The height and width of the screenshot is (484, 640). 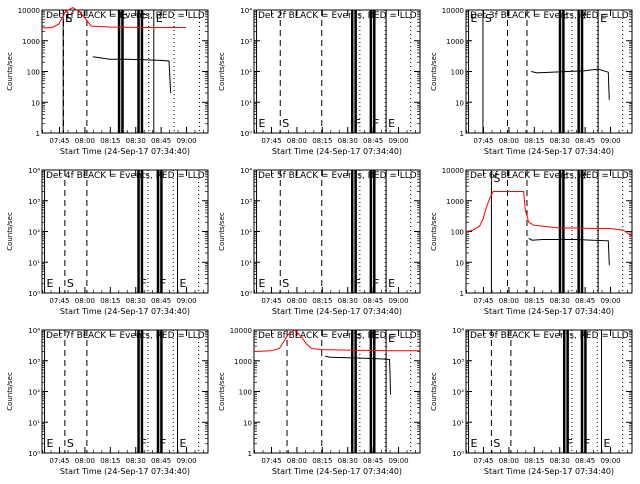 I want to click on panel-title: Det 3f BLACK = Events, RED = LLD, so click(x=549, y=16).